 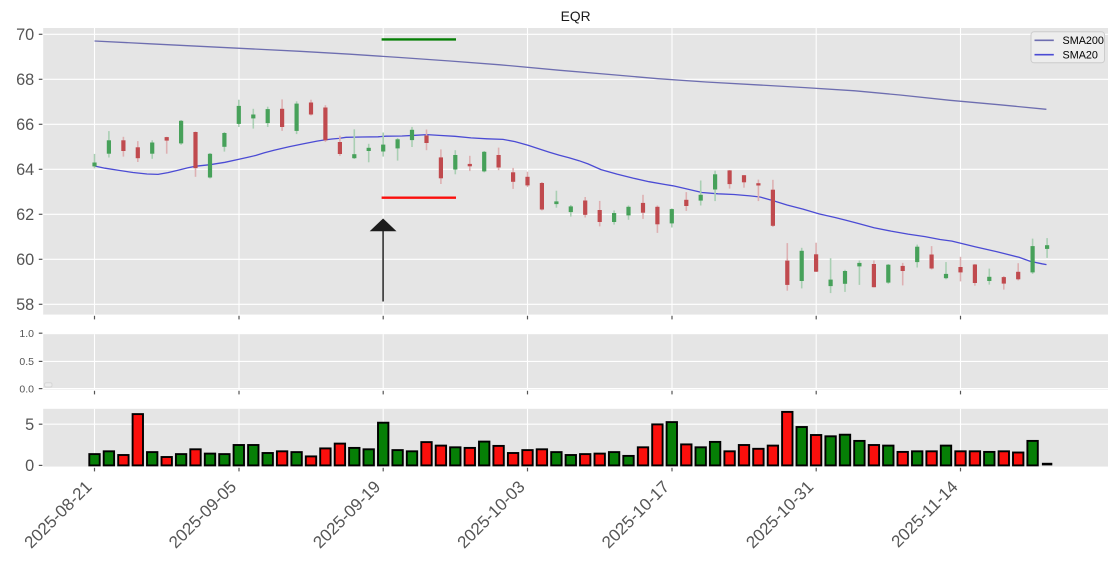 I want to click on svg-text: 60, so click(x=25, y=260).